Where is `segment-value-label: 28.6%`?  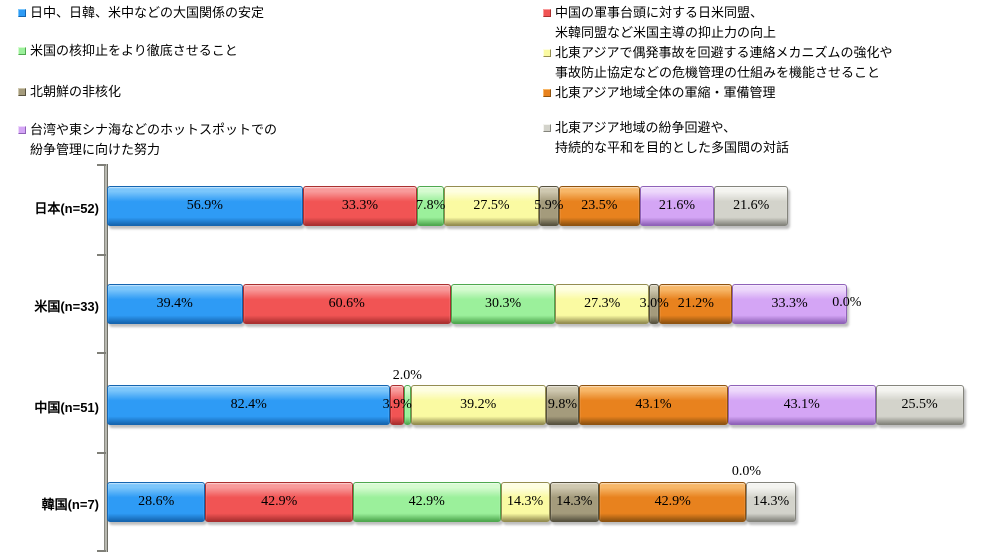 segment-value-label: 28.6% is located at coordinates (156, 501).